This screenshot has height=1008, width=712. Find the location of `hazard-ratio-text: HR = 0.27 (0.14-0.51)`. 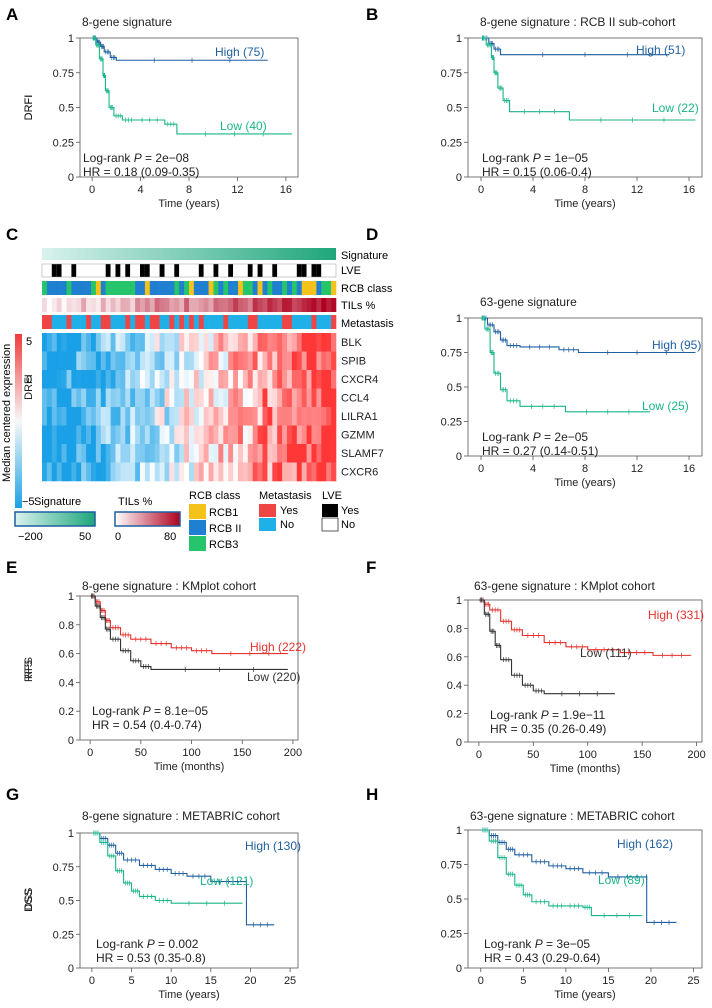

hazard-ratio-text: HR = 0.27 (0.14-0.51) is located at coordinates (540, 451).